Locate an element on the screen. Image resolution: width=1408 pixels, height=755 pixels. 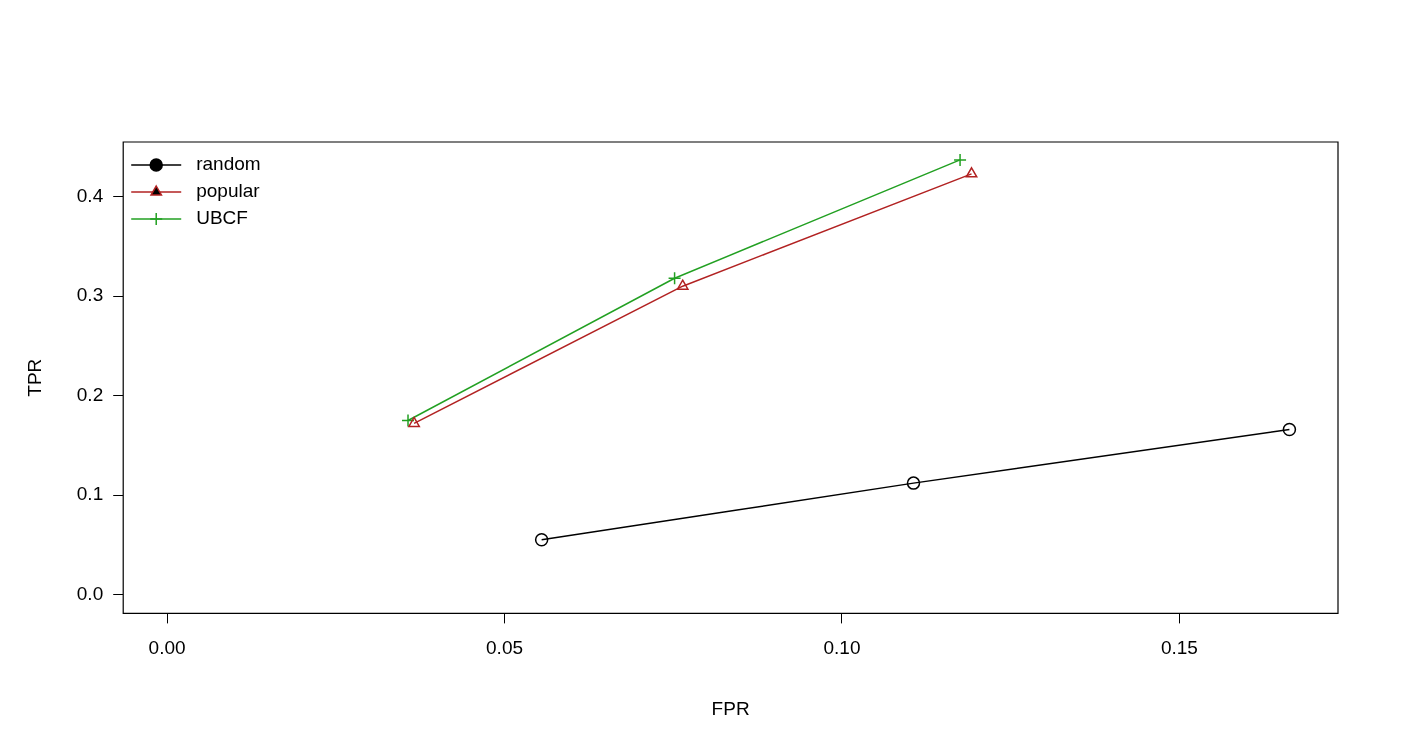
y-tick-label: 0.3 is located at coordinates (90, 295).